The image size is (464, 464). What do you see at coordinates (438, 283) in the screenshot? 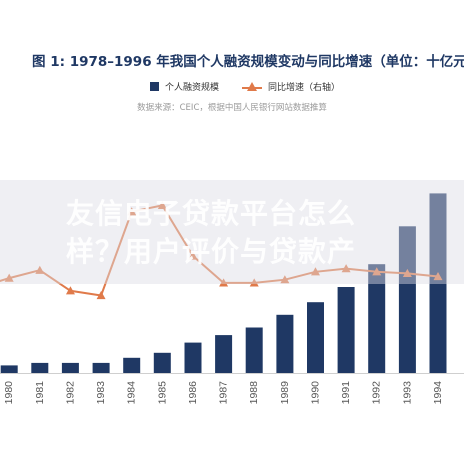
I see `bar-1994` at bounding box center [438, 283].